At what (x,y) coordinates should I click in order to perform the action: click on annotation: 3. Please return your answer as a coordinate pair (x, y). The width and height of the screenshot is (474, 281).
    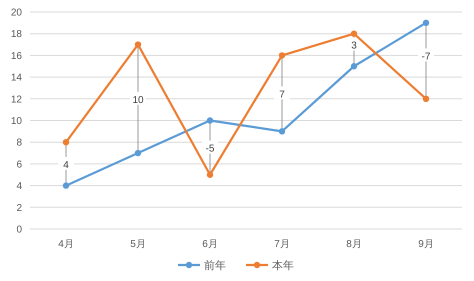
    Looking at the image, I should click on (354, 46).